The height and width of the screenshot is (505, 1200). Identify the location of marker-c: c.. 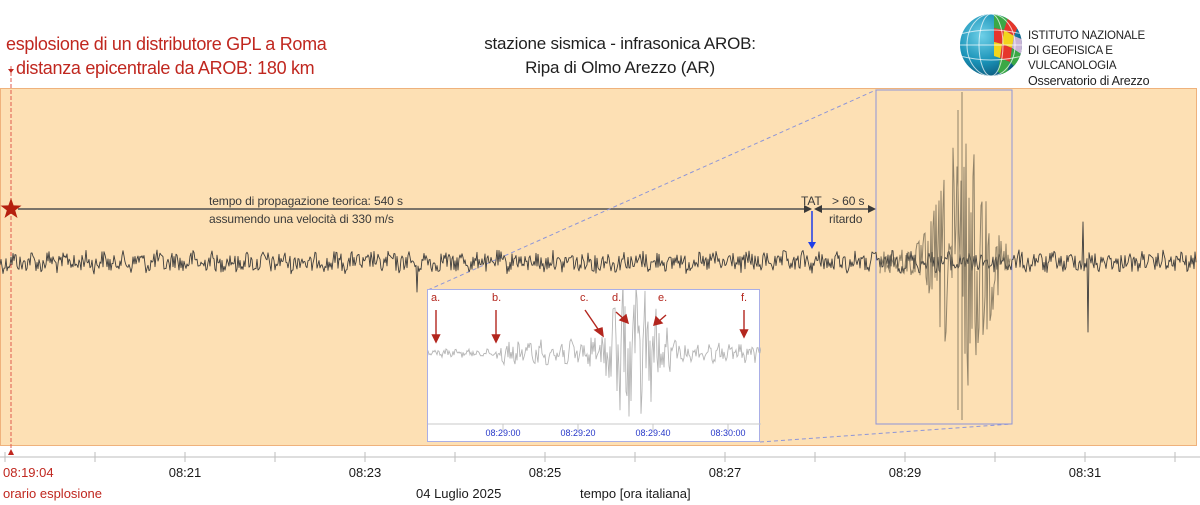
(584, 298).